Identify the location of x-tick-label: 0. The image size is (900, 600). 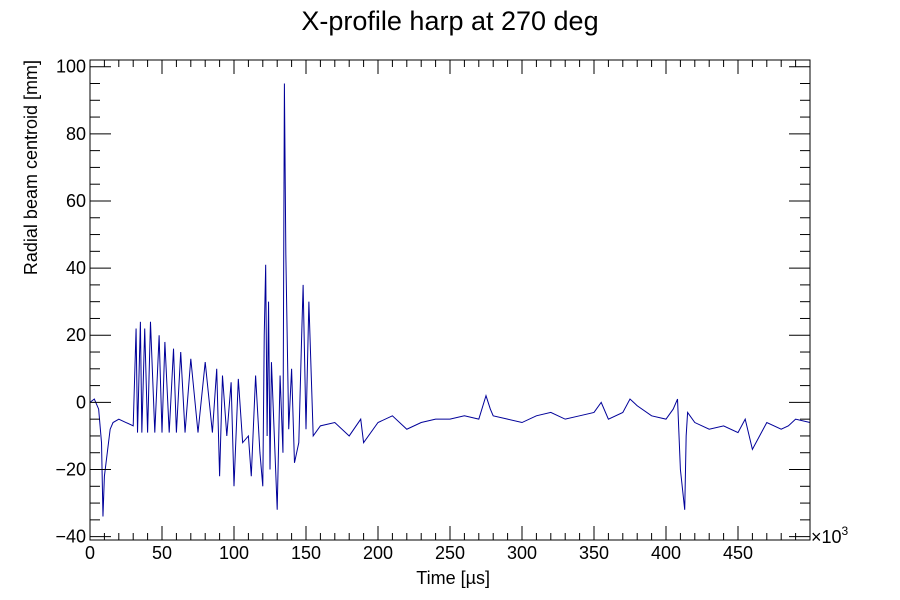
(90, 553).